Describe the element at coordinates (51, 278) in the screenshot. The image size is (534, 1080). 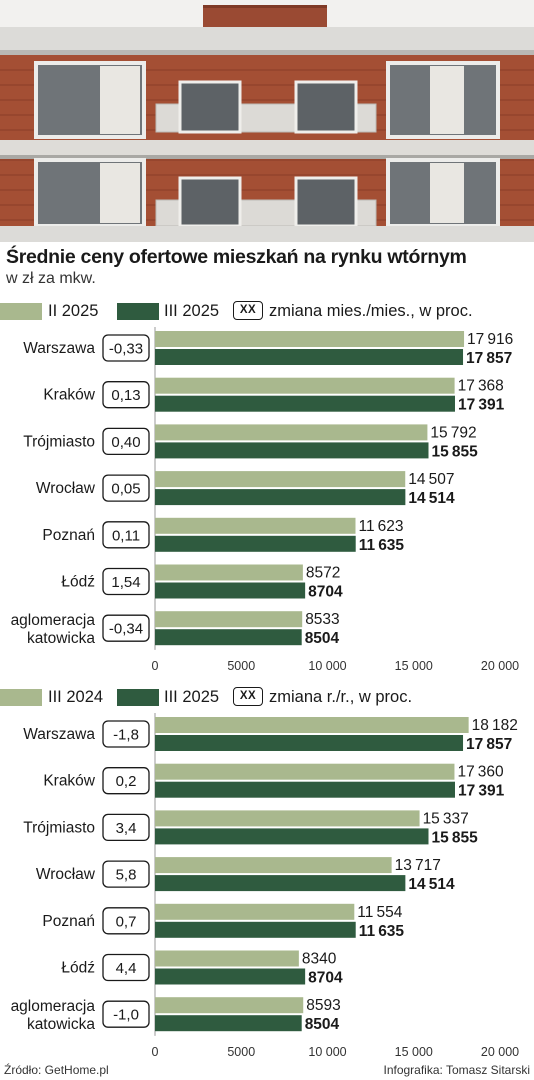
I see `chart-subtitle: w zł za mkw.` at that location.